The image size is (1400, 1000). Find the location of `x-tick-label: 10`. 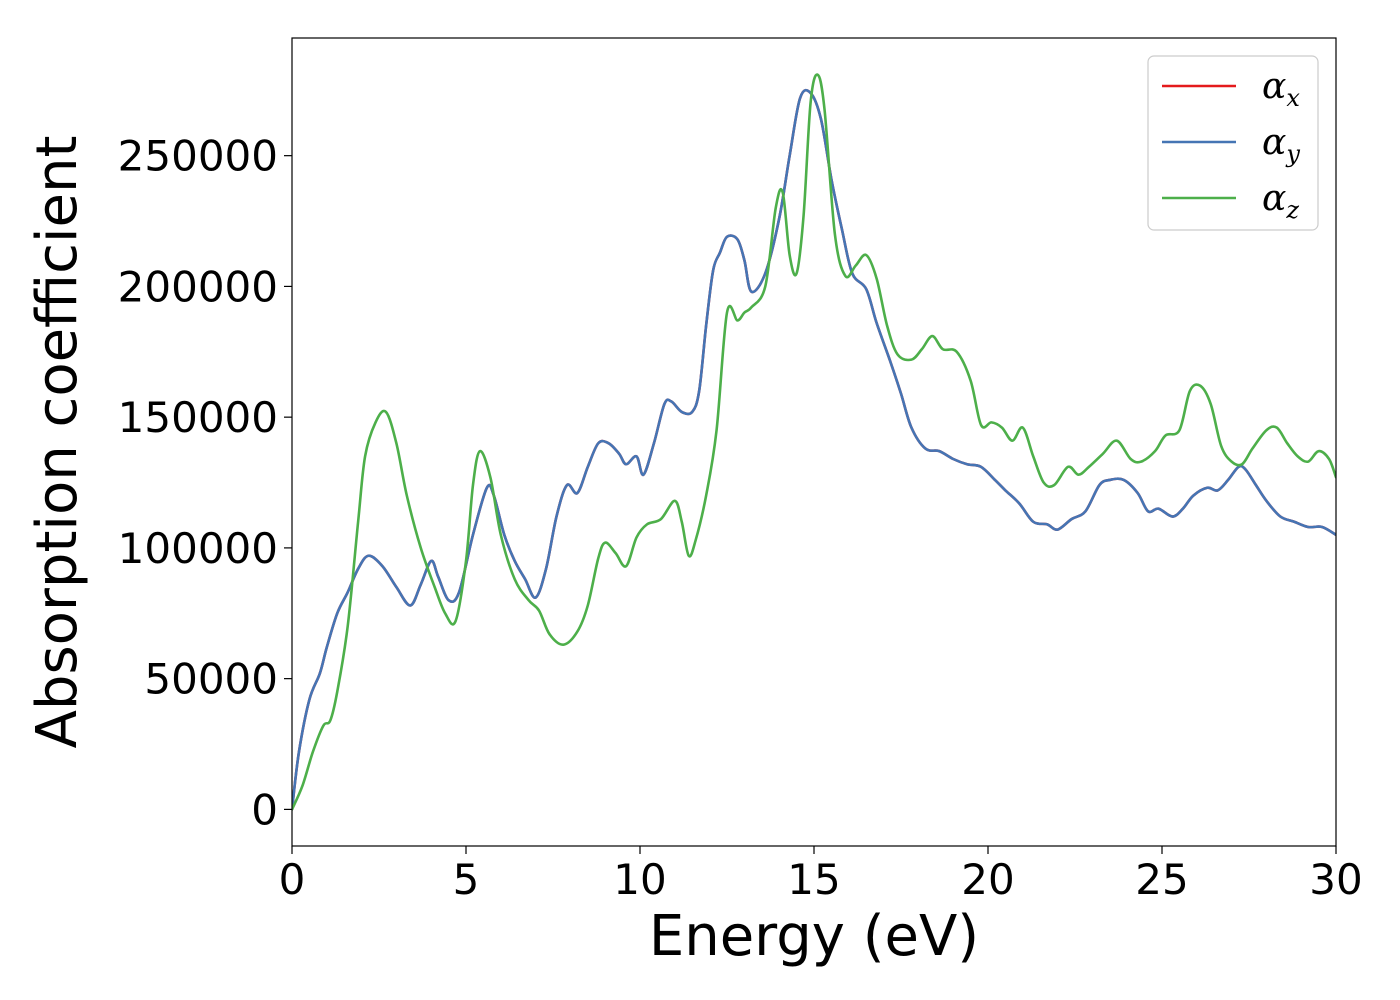

x-tick-label: 10 is located at coordinates (639, 879).